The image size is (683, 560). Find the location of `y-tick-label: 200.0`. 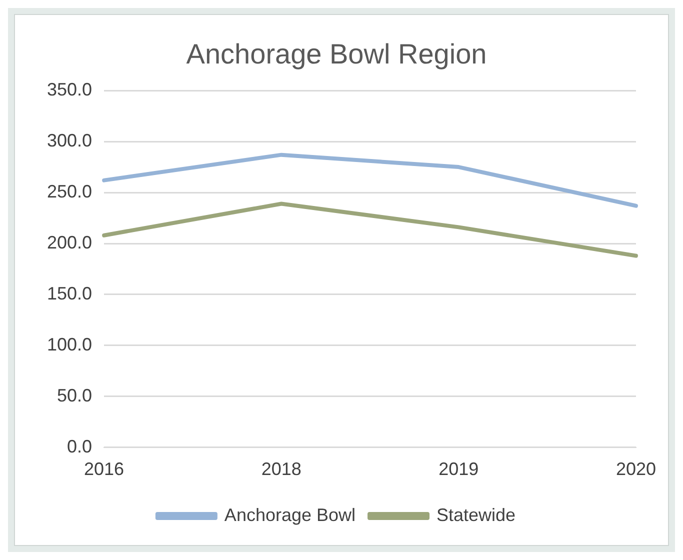

y-tick-label: 200.0 is located at coordinates (69, 242).